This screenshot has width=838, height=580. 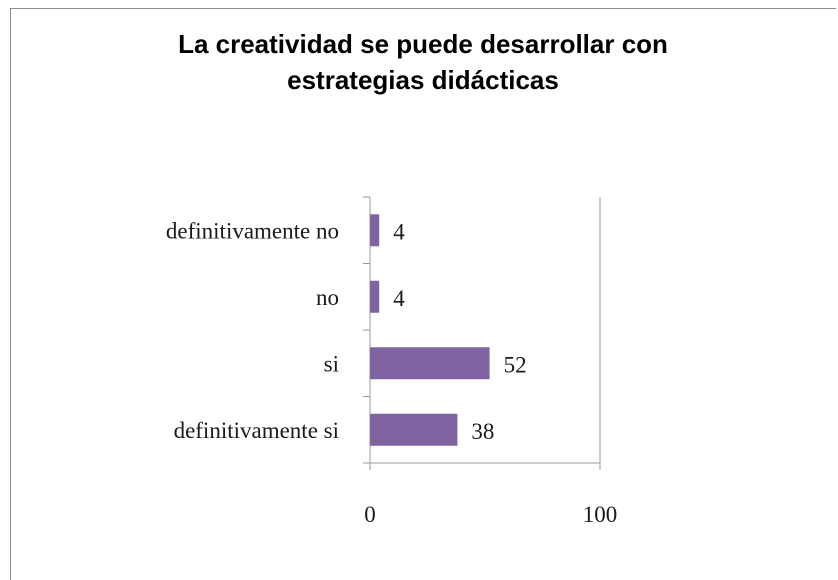 What do you see at coordinates (423, 44) in the screenshot?
I see `chart-title-line-1: La creatividad se puede desarrollar con` at bounding box center [423, 44].